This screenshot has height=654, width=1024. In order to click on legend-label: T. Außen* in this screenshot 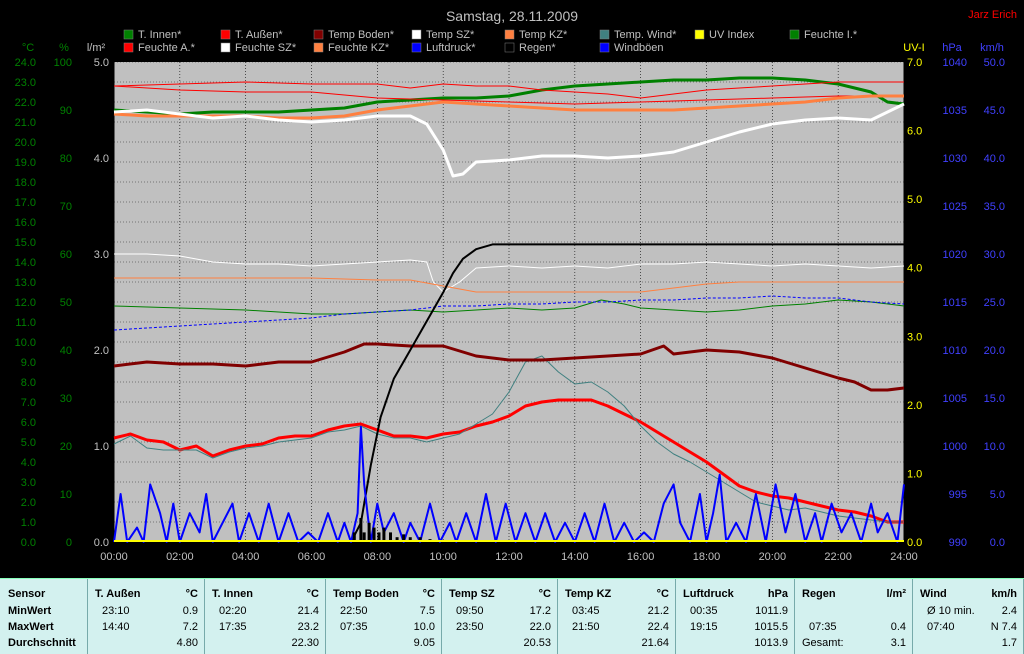, I will do `click(259, 35)`.